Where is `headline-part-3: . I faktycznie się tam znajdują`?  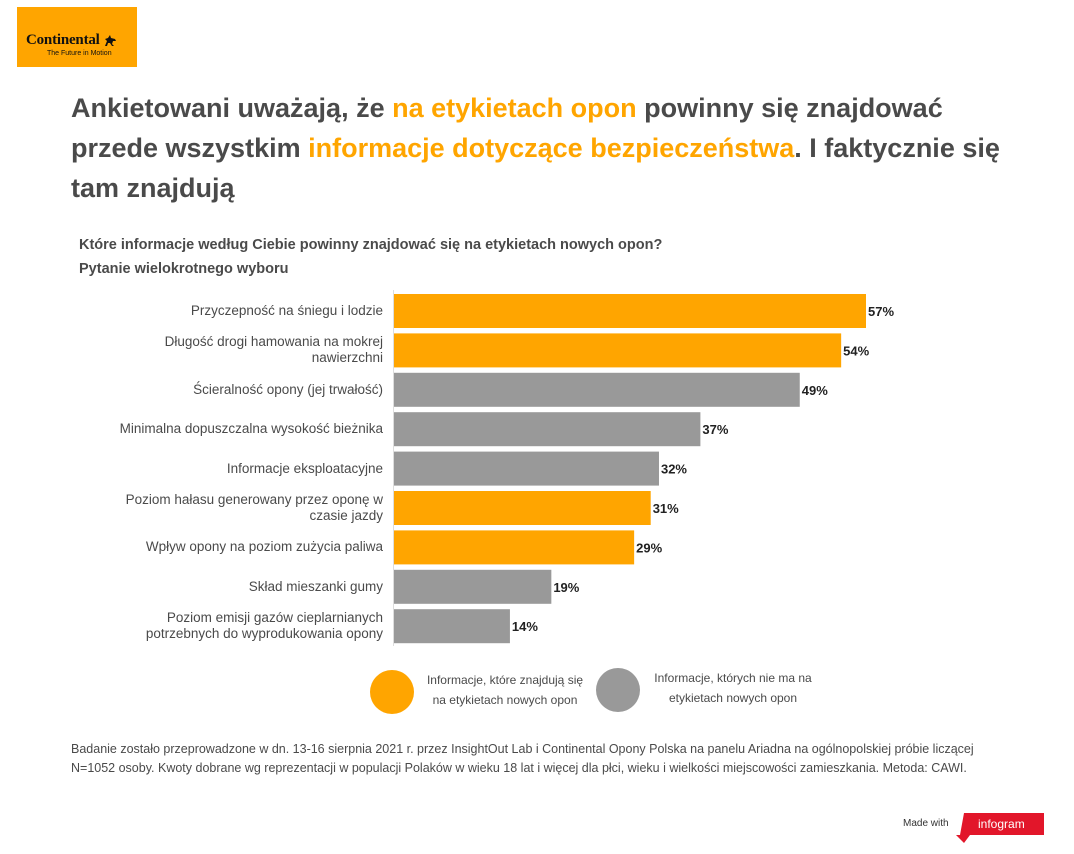
headline-part-3: . I faktycznie się tam znajdują is located at coordinates (535, 168).